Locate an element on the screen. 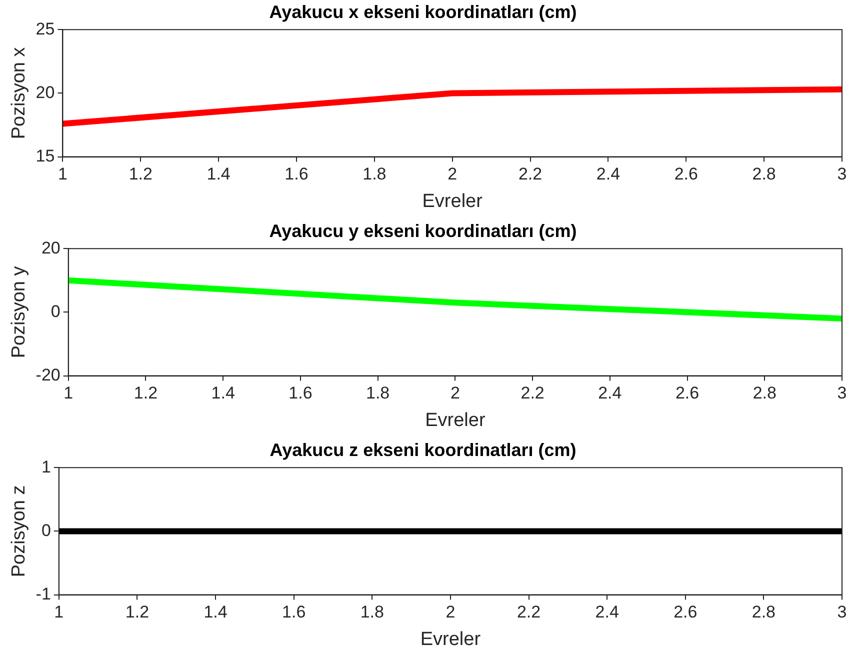 Image resolution: width=852 pixels, height=657 pixels. x-tick-label: 1 is located at coordinates (69, 393).